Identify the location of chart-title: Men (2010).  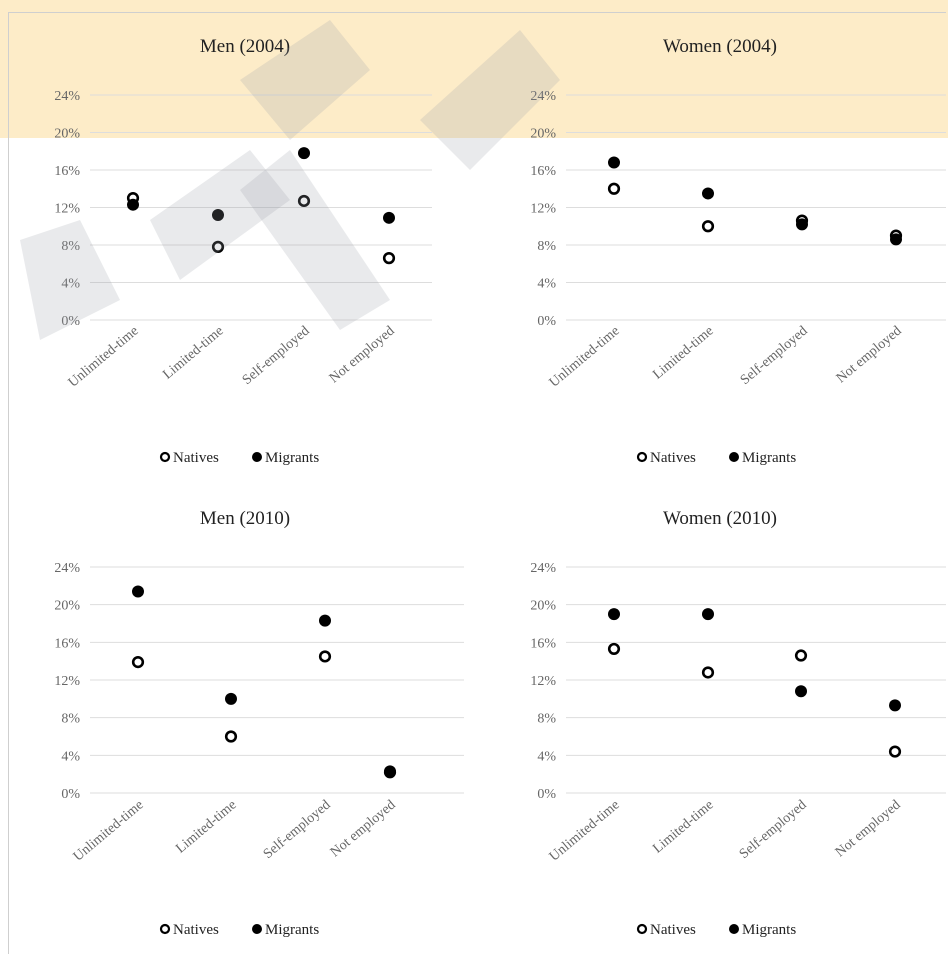
(245, 518).